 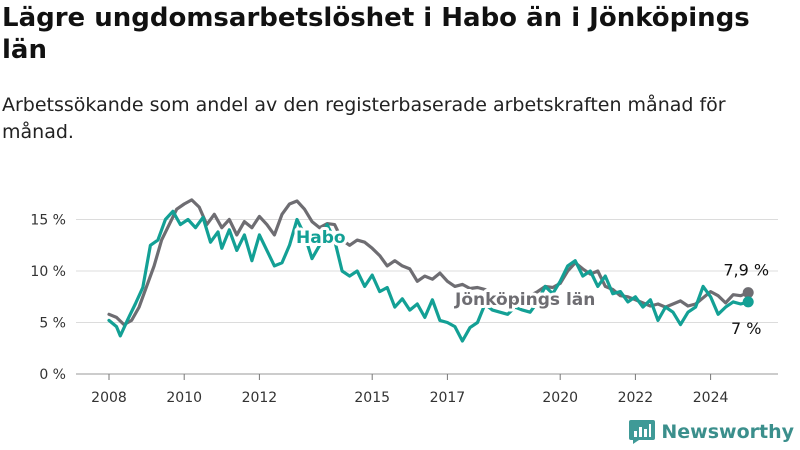 What do you see at coordinates (746, 270) in the screenshot?
I see `end-value-label-jonkoping: 7,9 %` at bounding box center [746, 270].